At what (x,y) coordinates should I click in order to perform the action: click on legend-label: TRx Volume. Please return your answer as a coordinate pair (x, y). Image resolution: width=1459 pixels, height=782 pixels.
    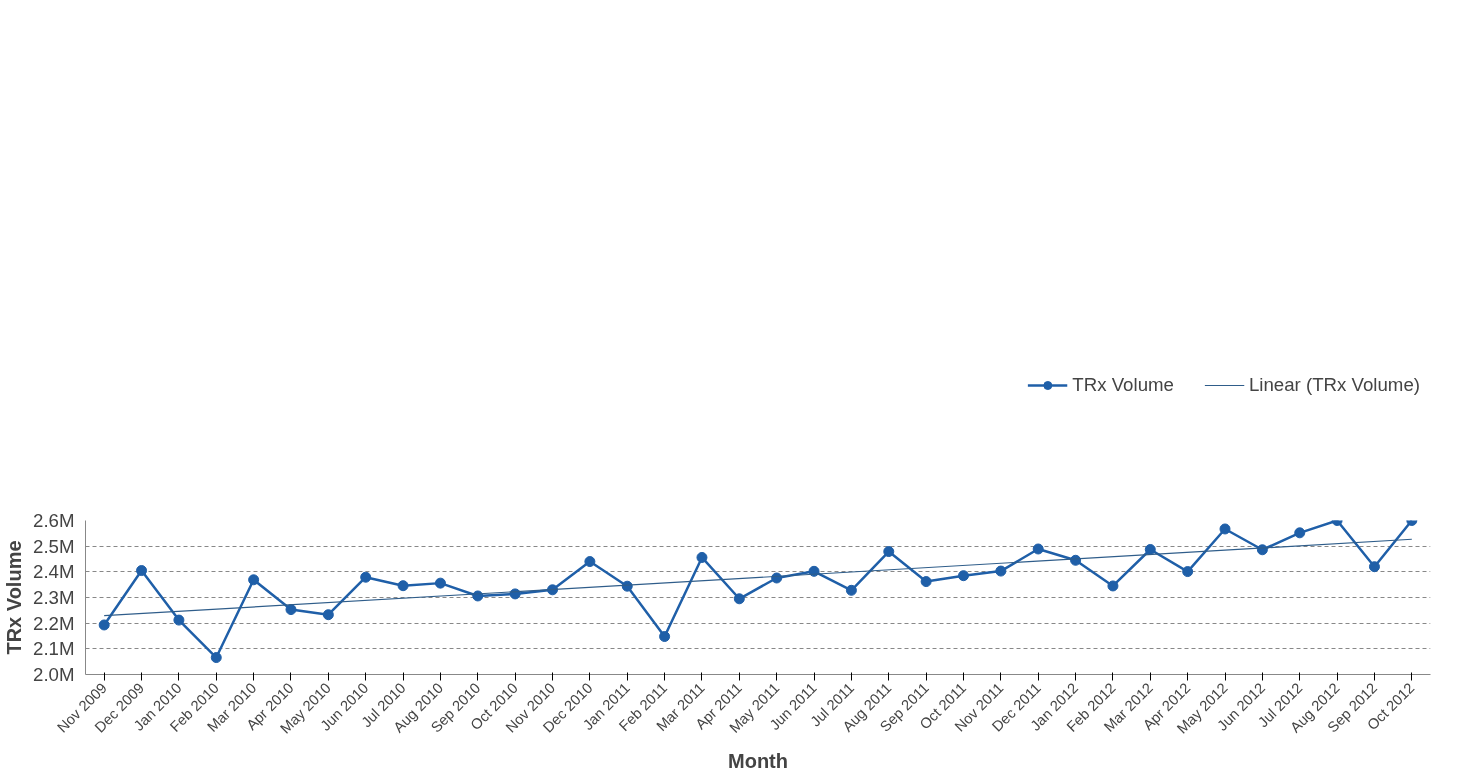
    Looking at the image, I should click on (1123, 384).